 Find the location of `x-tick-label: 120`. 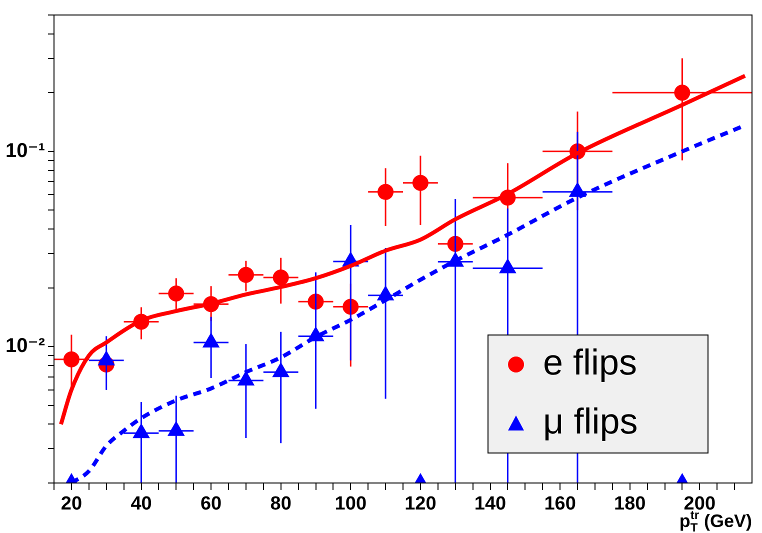

x-tick-label: 120 is located at coordinates (420, 504).